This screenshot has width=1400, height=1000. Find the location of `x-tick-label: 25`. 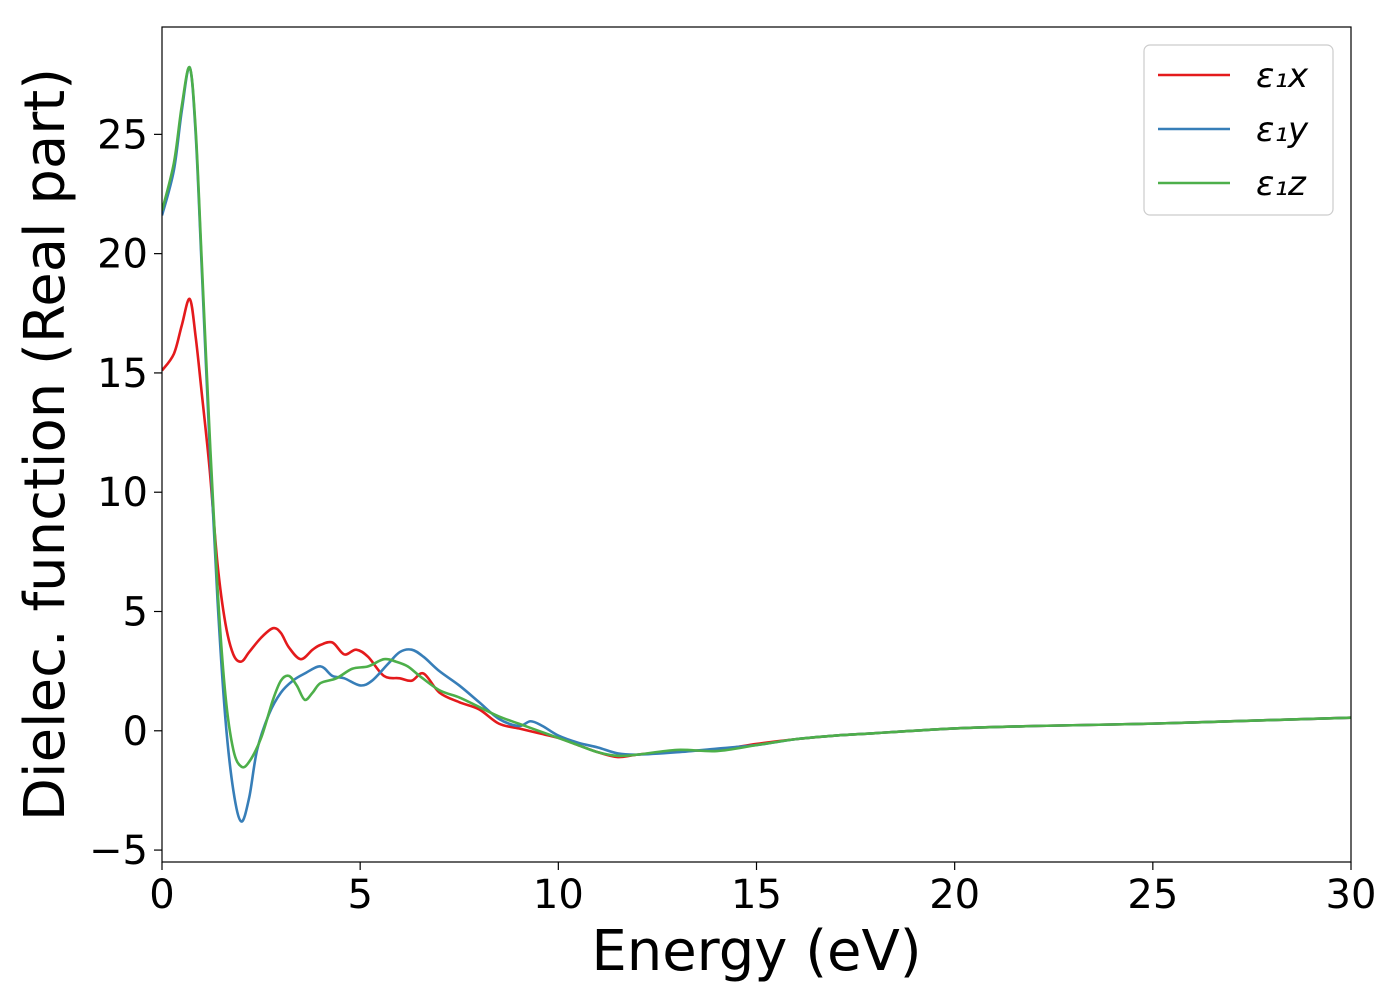

x-tick-label: 25 is located at coordinates (1152, 895).